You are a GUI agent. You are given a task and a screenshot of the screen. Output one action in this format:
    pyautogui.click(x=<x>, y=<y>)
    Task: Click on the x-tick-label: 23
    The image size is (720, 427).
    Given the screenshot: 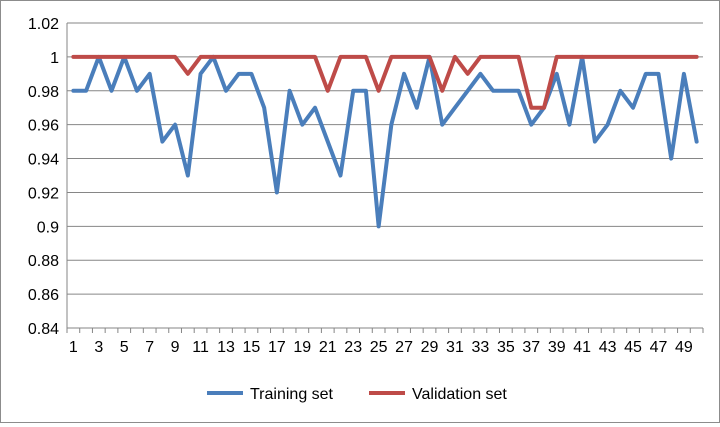 What is the action you would take?
    pyautogui.click(x=353, y=347)
    